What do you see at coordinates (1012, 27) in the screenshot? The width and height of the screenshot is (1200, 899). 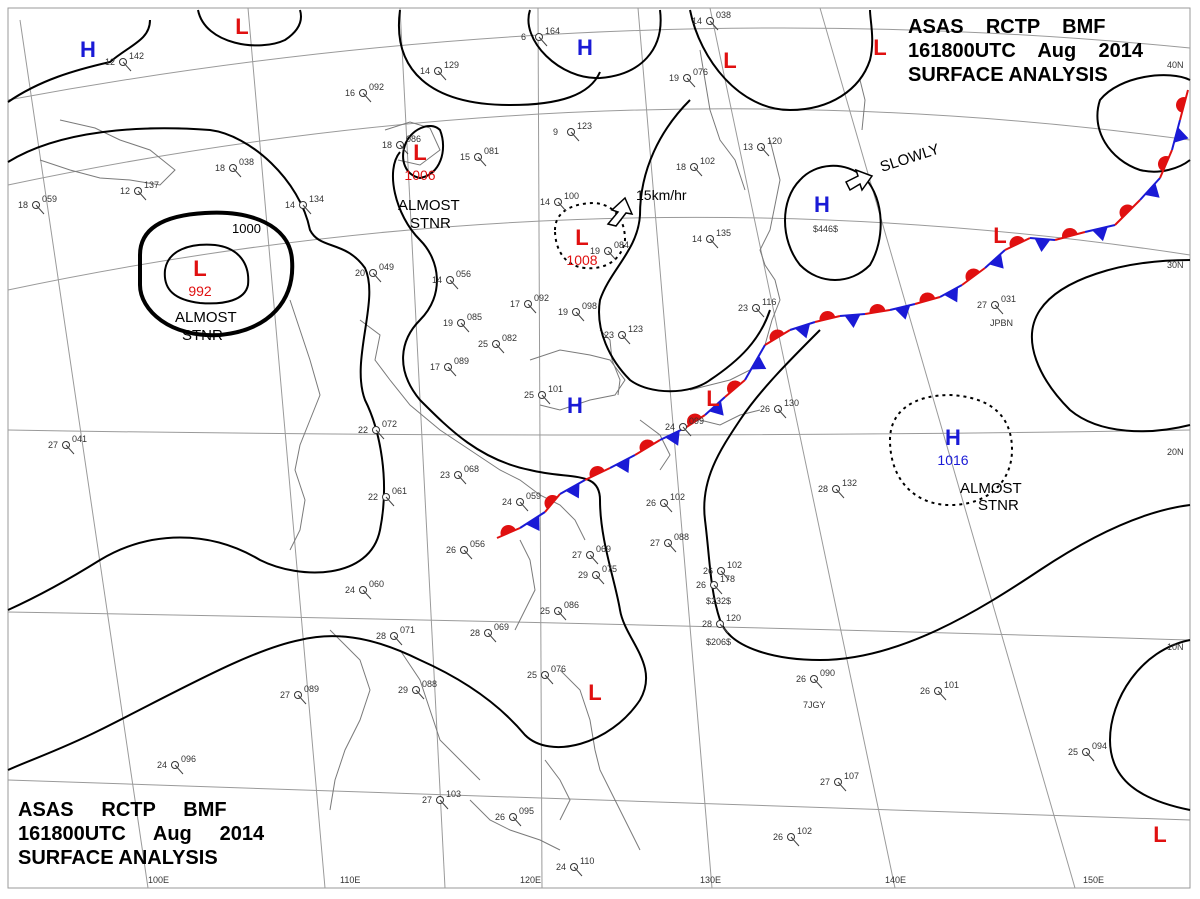 I see `title-station: RCTP` at bounding box center [1012, 27].